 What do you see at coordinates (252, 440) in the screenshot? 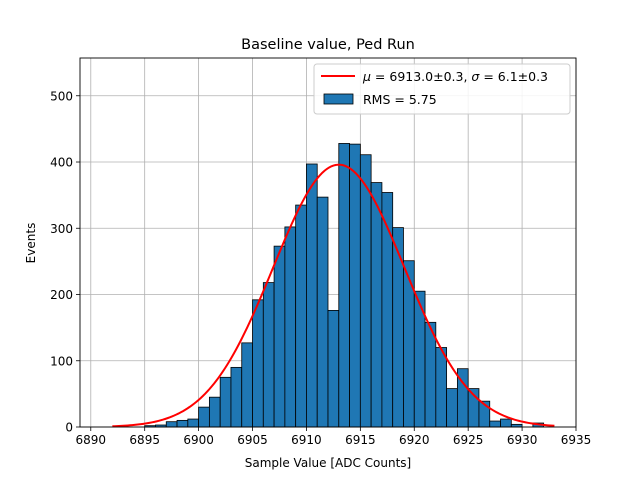
I see `x-tick-label: 6905` at bounding box center [252, 440].